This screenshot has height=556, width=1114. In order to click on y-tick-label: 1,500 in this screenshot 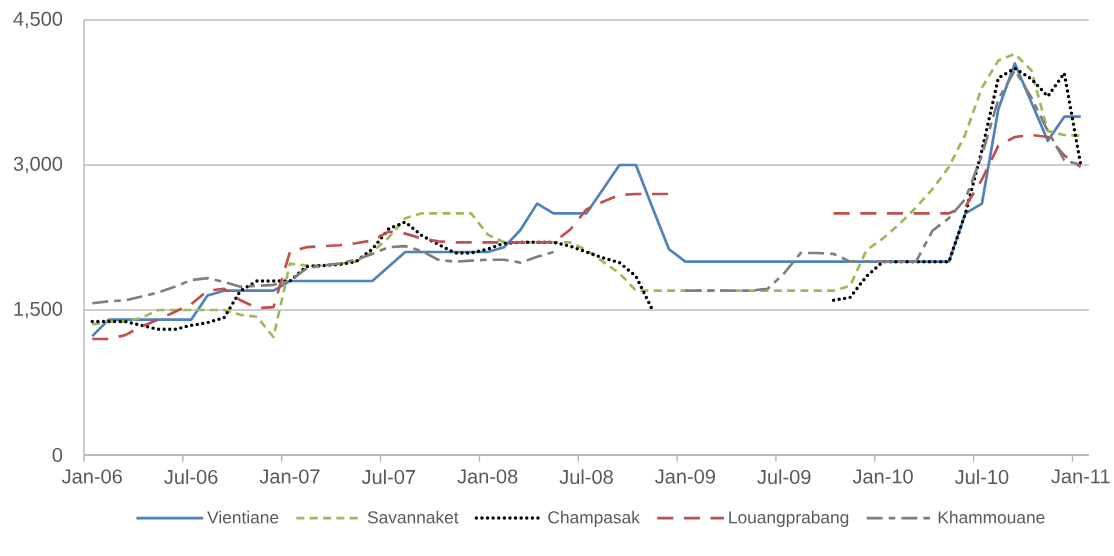, I will do `click(38, 310)`.